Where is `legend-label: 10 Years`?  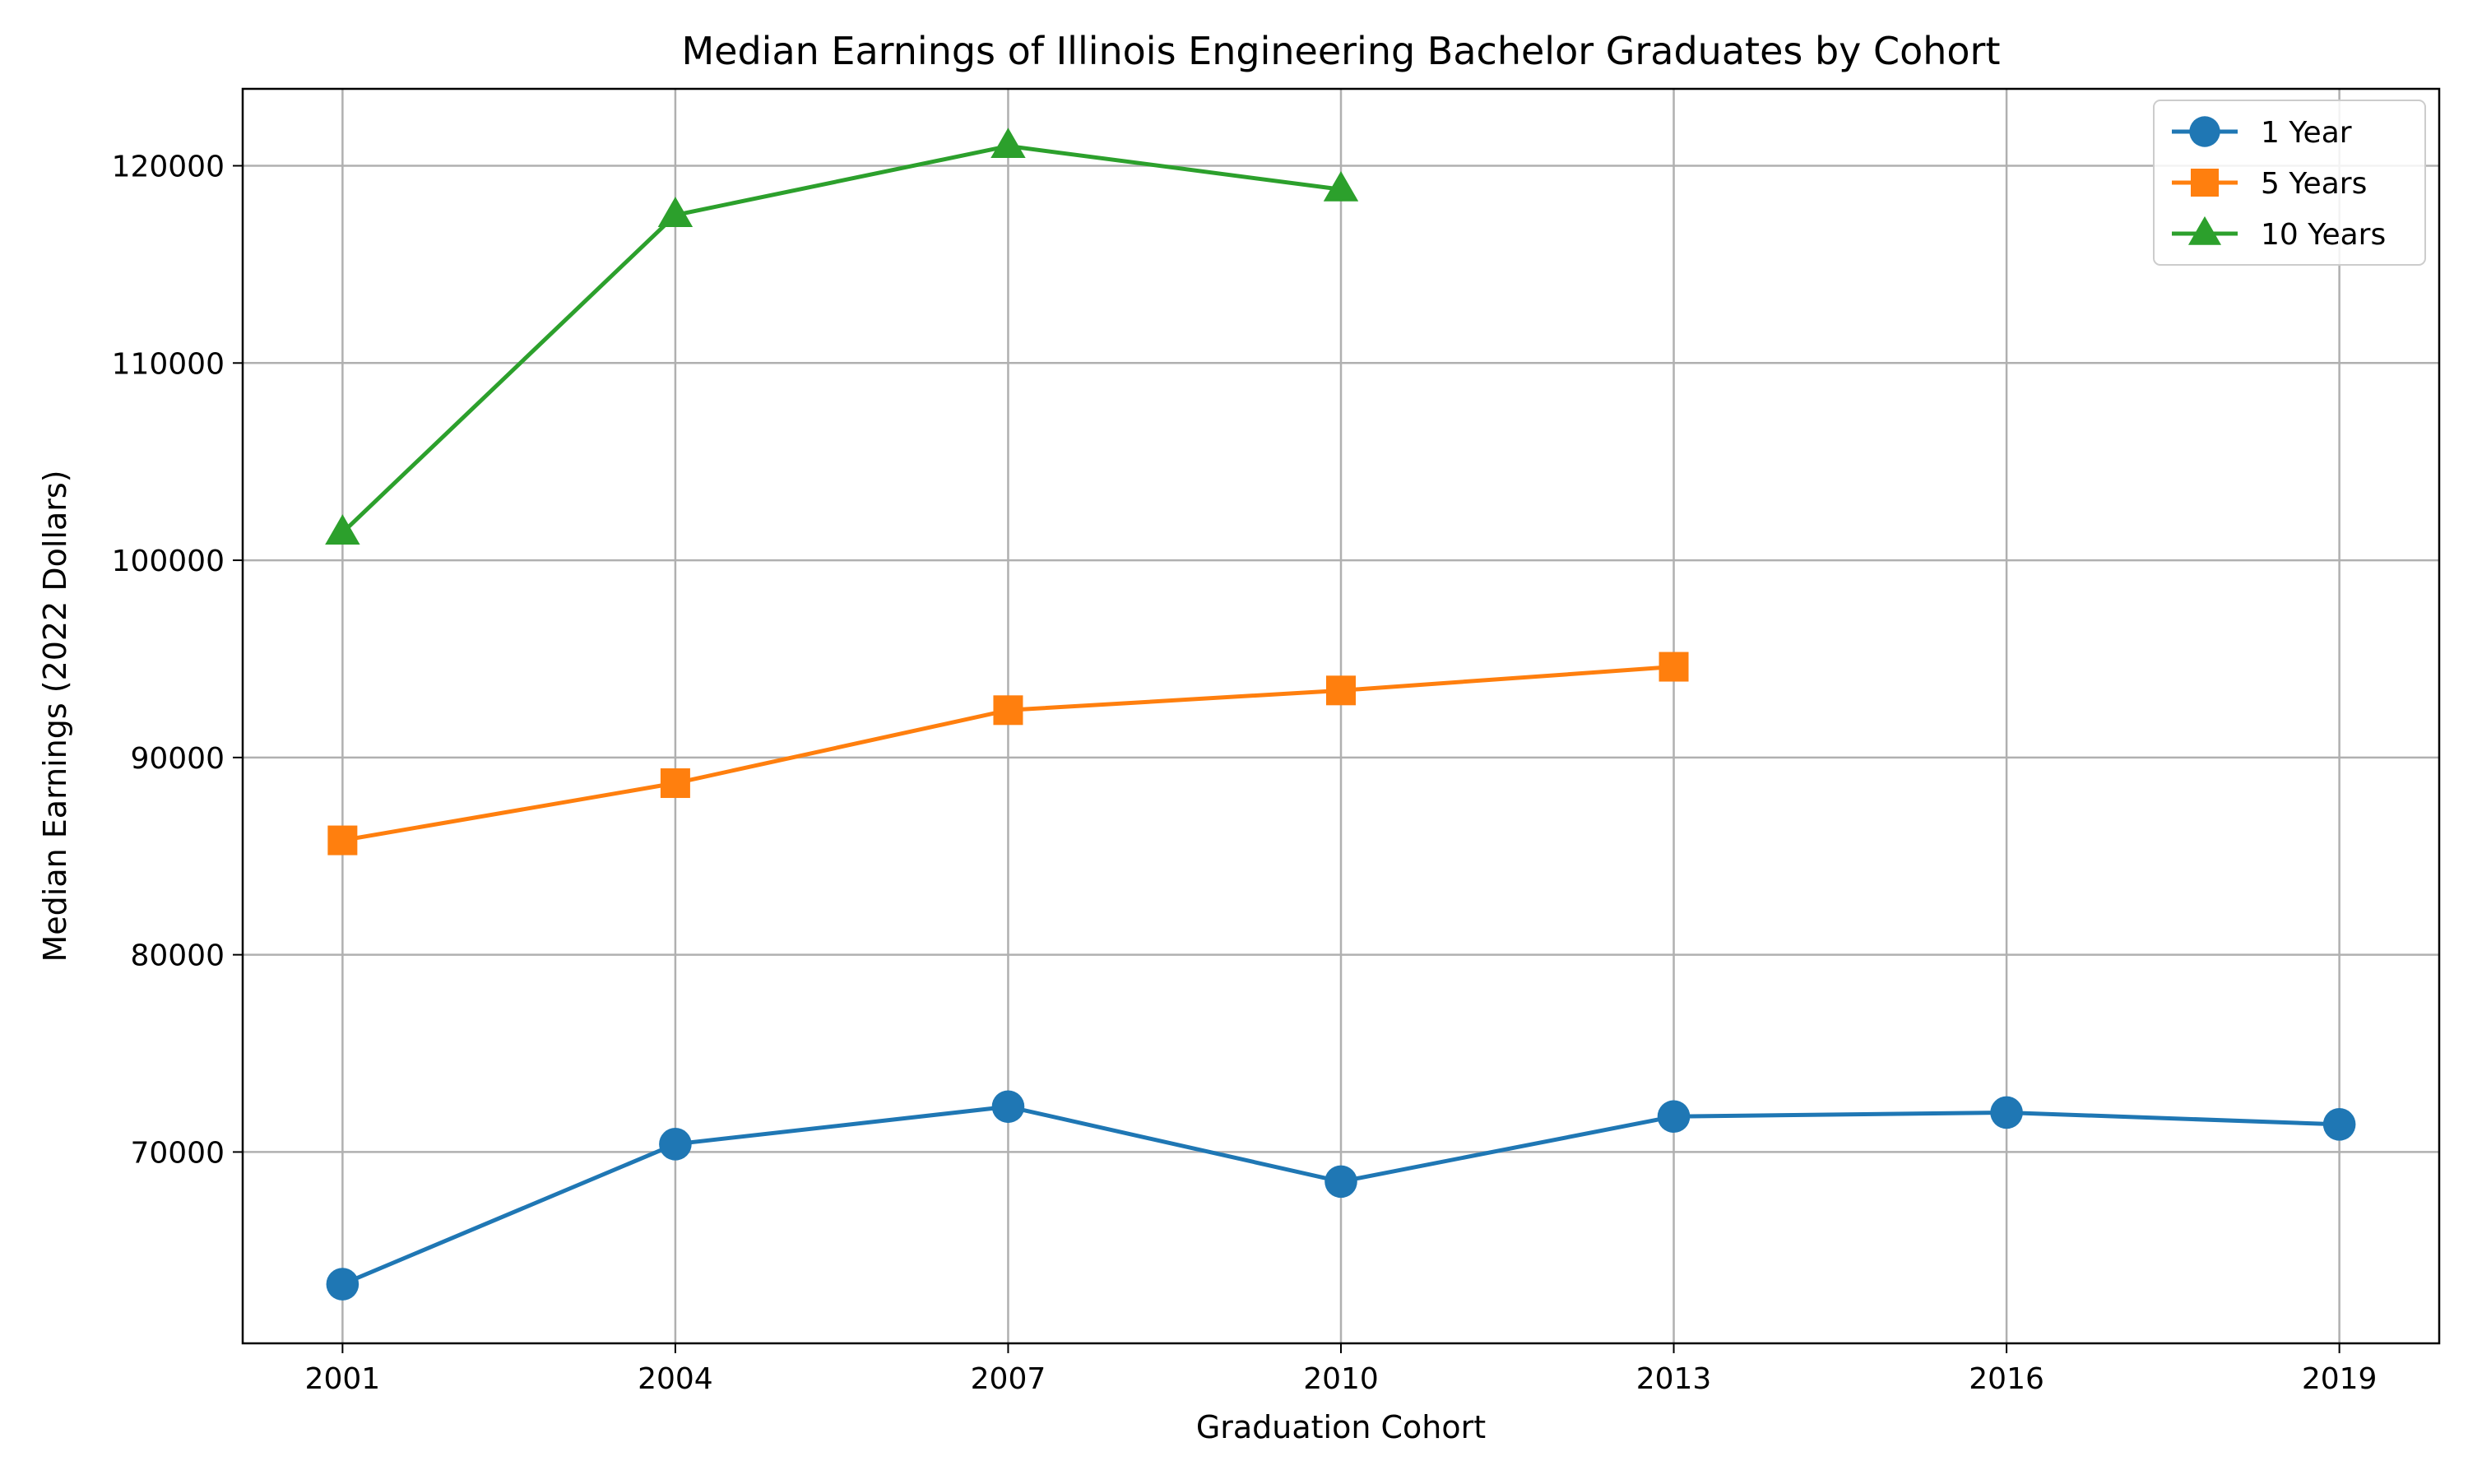 legend-label: 10 Years is located at coordinates (2323, 235).